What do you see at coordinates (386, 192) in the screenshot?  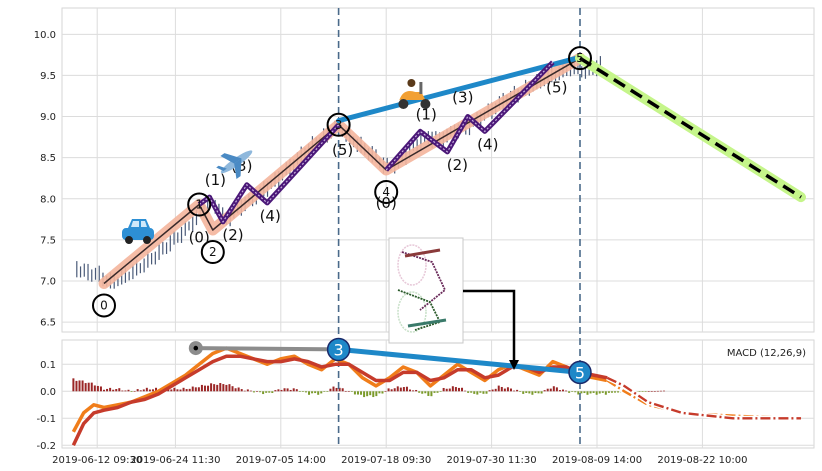 I see `main-wave-marker: 4` at bounding box center [386, 192].